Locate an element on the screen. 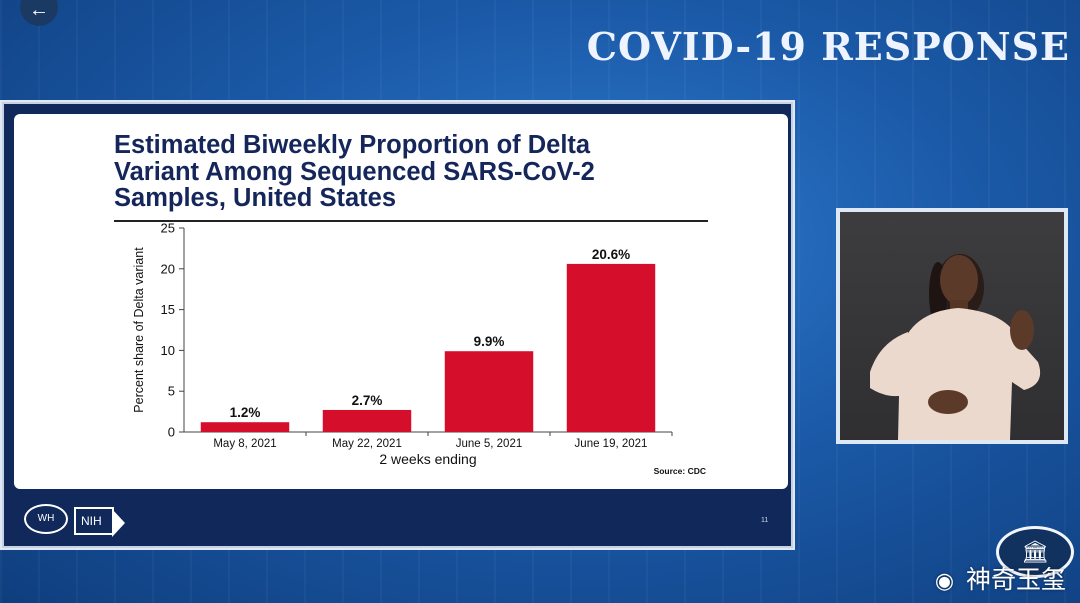 Image resolution: width=1080 pixels, height=603 pixels. nih-logo-text: NIH is located at coordinates (91, 521).